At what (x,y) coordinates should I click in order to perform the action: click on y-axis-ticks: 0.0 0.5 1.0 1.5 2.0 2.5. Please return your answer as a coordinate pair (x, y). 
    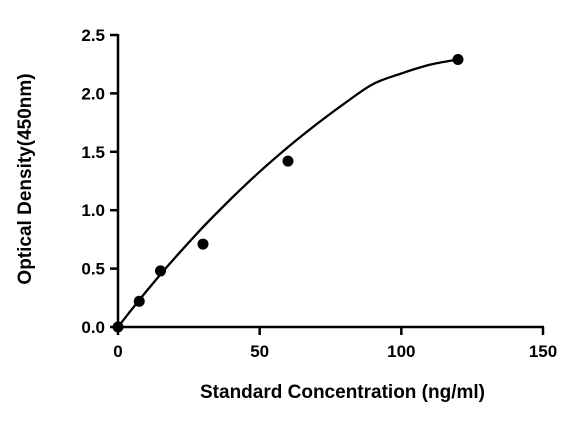
    Looking at the image, I should click on (99, 181).